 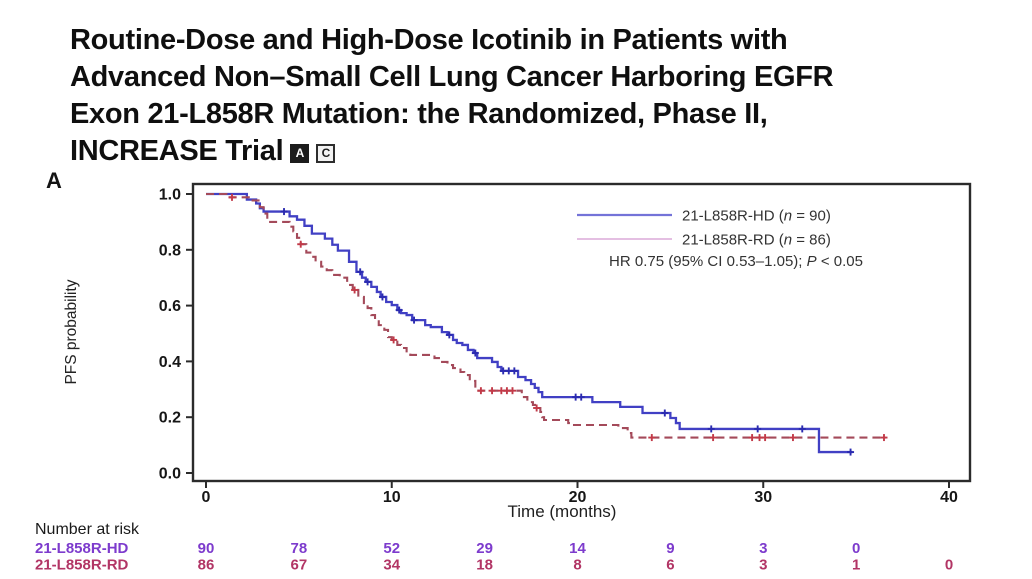 I want to click on x-tick-label: 30, so click(x=763, y=497).